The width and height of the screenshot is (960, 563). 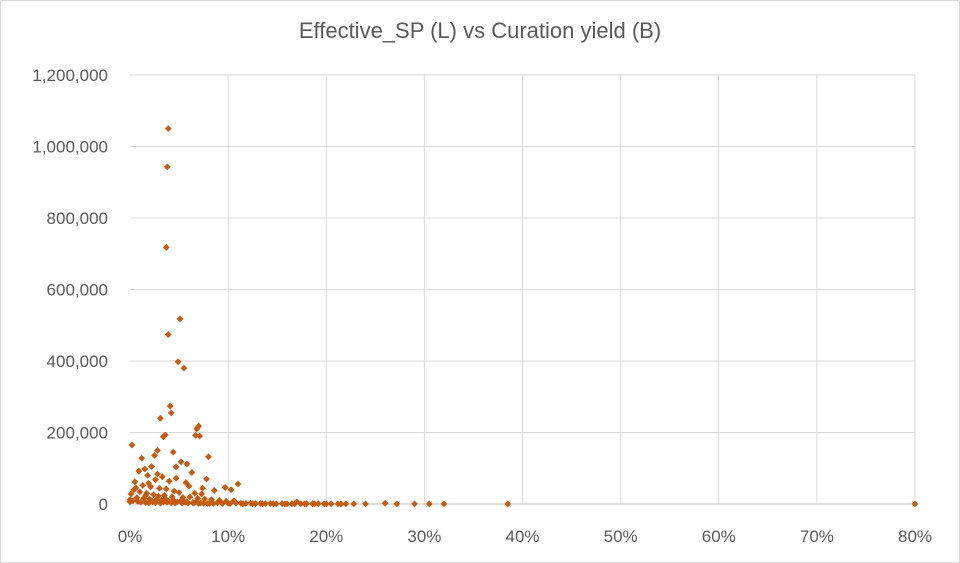 I want to click on y-tick-label: 400,000, so click(x=77, y=361).